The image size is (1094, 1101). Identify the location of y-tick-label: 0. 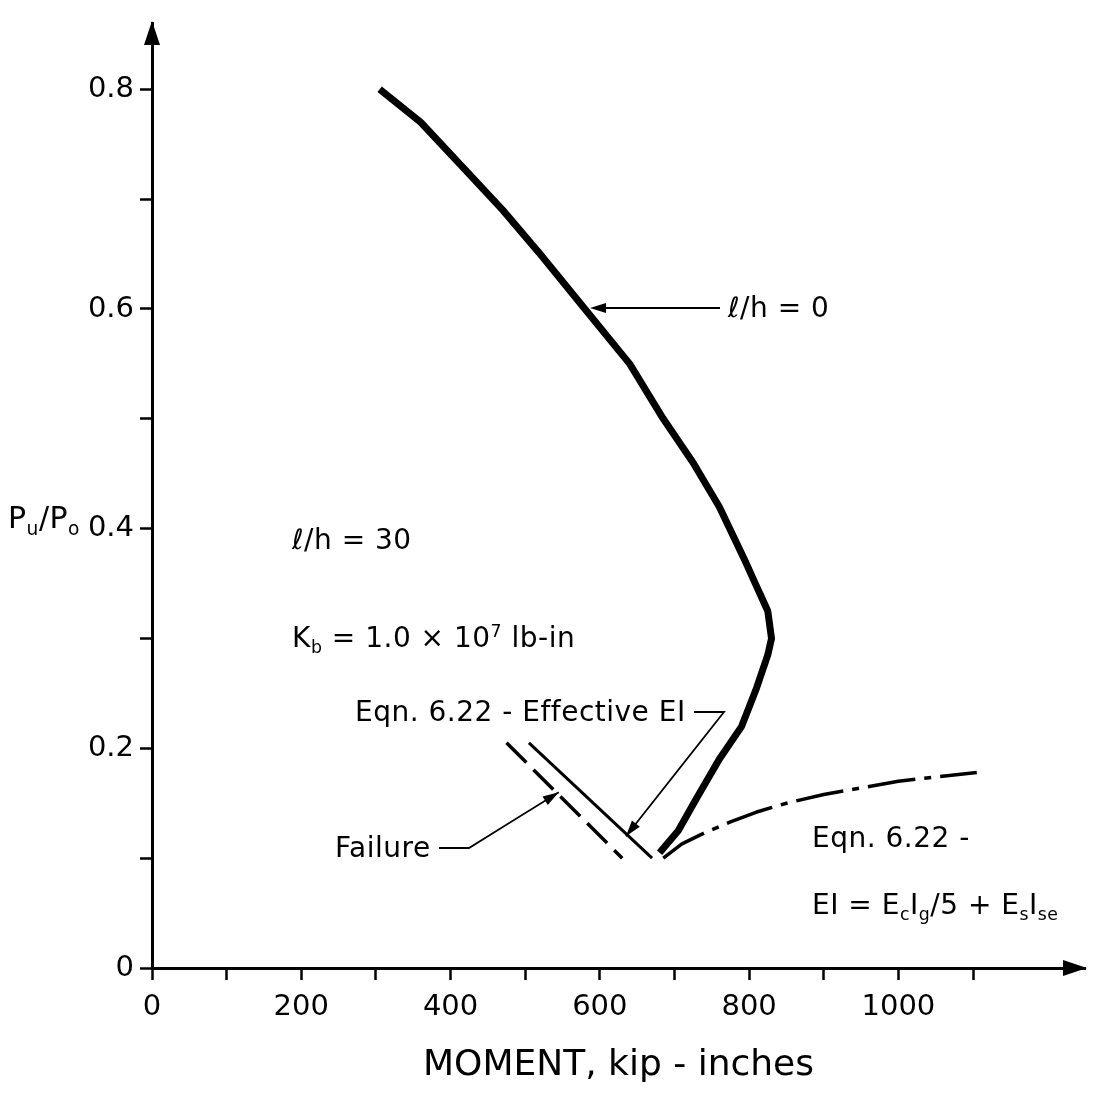
(124, 965).